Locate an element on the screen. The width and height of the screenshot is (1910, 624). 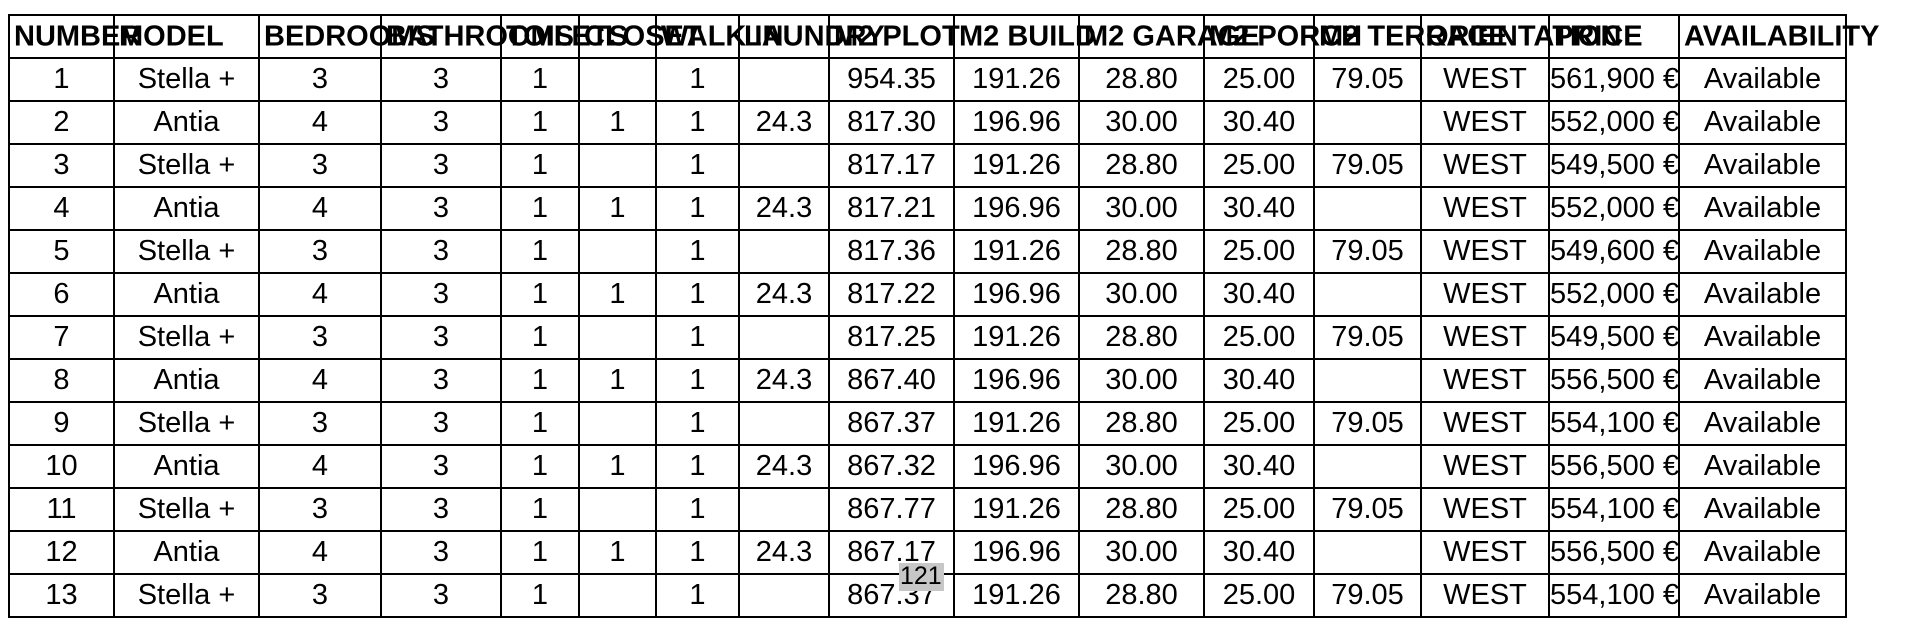
cell-number: 10 is located at coordinates (61, 466).